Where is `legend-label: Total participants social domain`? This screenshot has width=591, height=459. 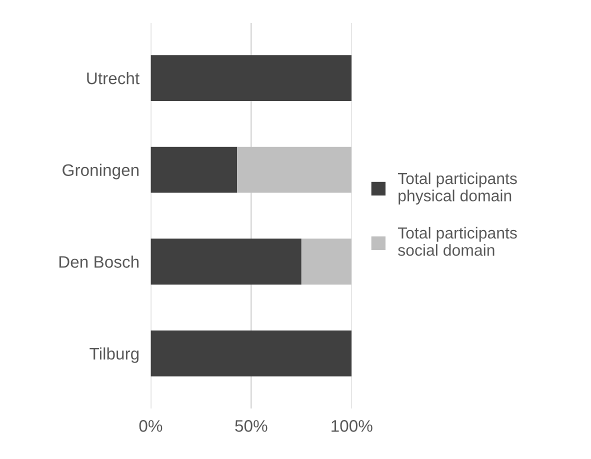 legend-label: Total participants social domain is located at coordinates (457, 241).